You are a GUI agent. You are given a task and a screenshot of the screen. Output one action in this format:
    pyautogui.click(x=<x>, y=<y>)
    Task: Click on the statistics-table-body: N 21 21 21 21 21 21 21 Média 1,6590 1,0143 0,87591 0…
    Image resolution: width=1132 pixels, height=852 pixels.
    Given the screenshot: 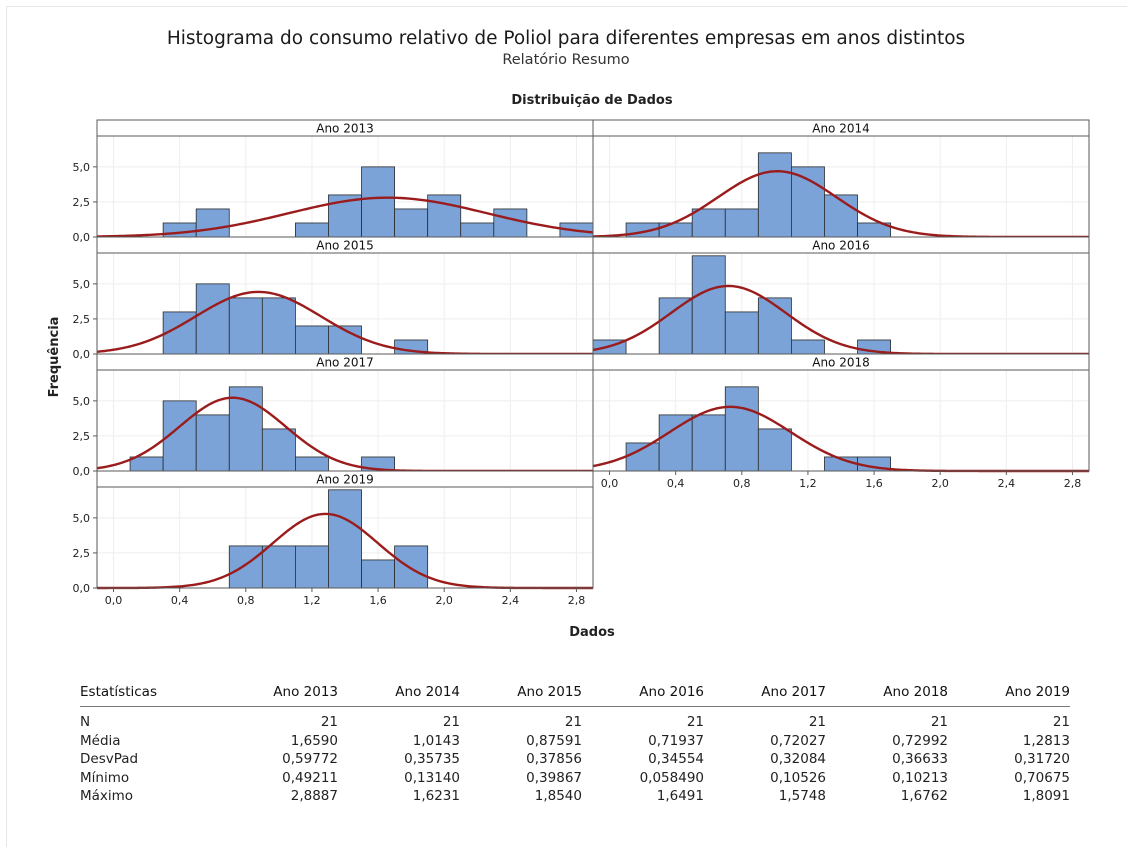 What is the action you would take?
    pyautogui.click(x=575, y=756)
    